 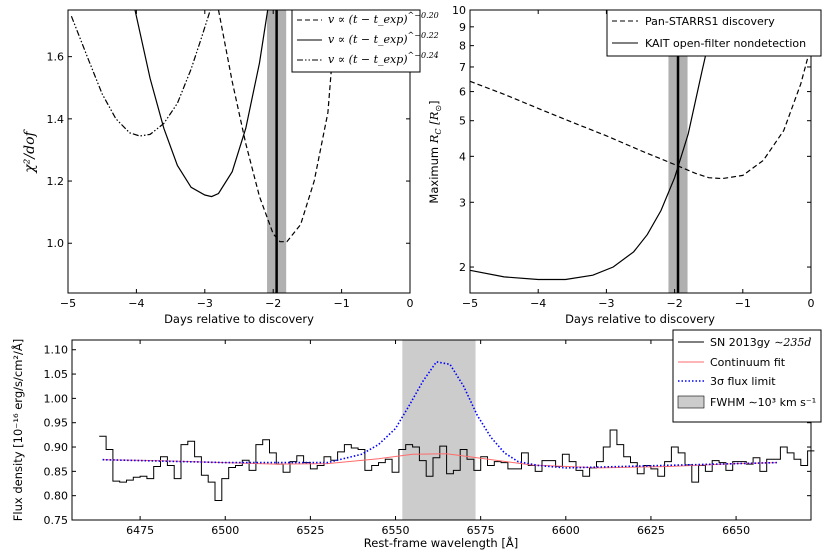 What do you see at coordinates (396, 530) in the screenshot?
I see `p3-xtick-label-3: 6550` at bounding box center [396, 530].